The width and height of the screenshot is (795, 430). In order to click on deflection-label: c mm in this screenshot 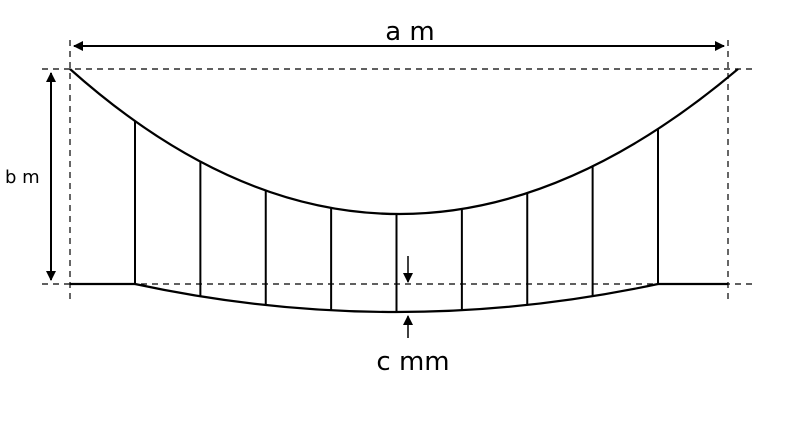, I will do `click(412, 362)`.